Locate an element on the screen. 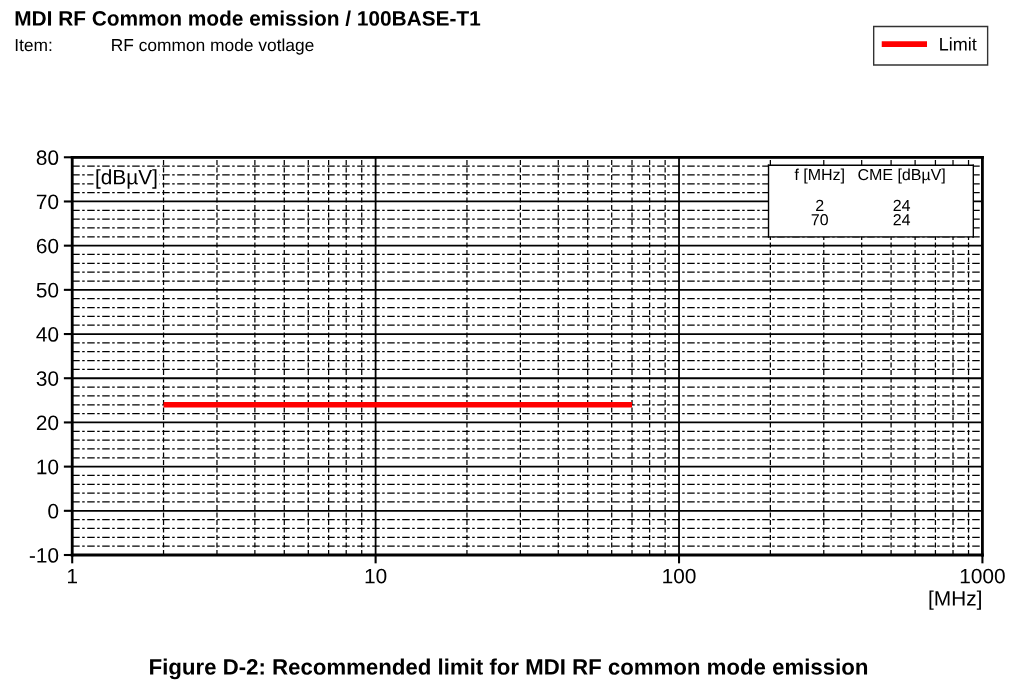 This screenshot has height=699, width=1017. chart-title: MDI RF Common mode emission / 100BASE-T1 is located at coordinates (248, 18).